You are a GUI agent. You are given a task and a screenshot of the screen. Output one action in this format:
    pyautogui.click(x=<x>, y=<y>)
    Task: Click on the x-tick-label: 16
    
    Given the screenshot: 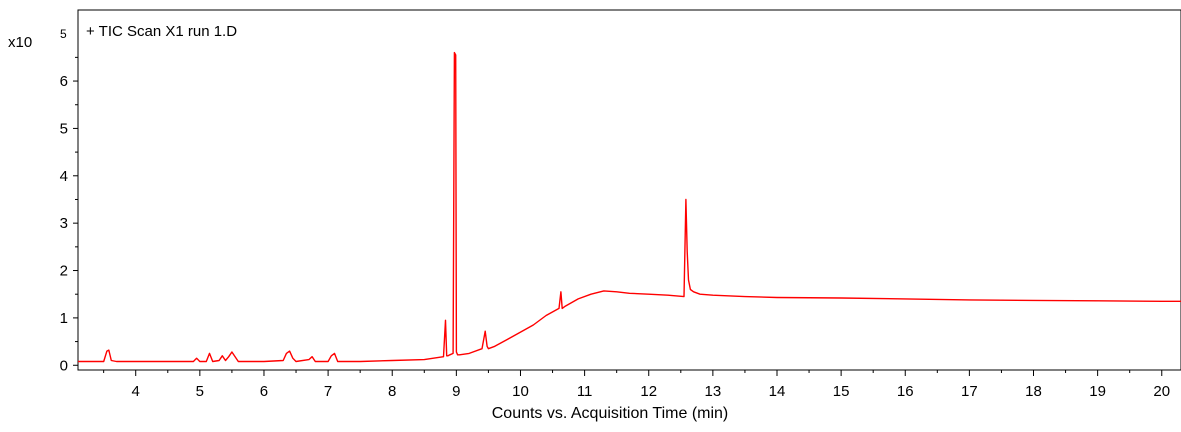 What is the action you would take?
    pyautogui.click(x=905, y=391)
    